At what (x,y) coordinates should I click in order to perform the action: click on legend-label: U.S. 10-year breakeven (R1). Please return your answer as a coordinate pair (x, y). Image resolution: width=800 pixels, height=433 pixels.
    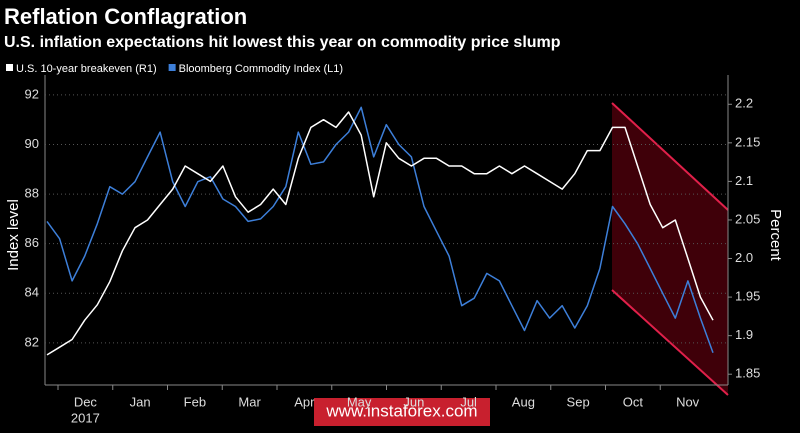
    Looking at the image, I should click on (86, 69).